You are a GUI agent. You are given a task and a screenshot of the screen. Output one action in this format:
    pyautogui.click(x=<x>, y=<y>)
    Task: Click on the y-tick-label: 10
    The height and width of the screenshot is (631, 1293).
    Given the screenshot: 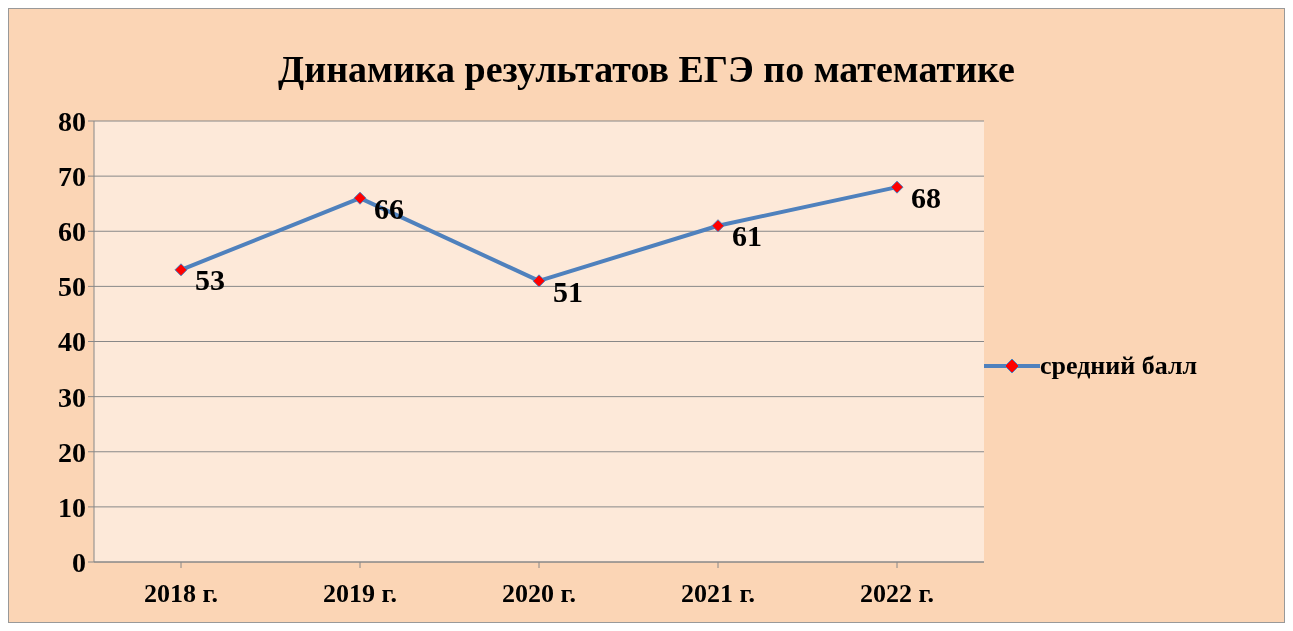 What is the action you would take?
    pyautogui.click(x=72, y=507)
    